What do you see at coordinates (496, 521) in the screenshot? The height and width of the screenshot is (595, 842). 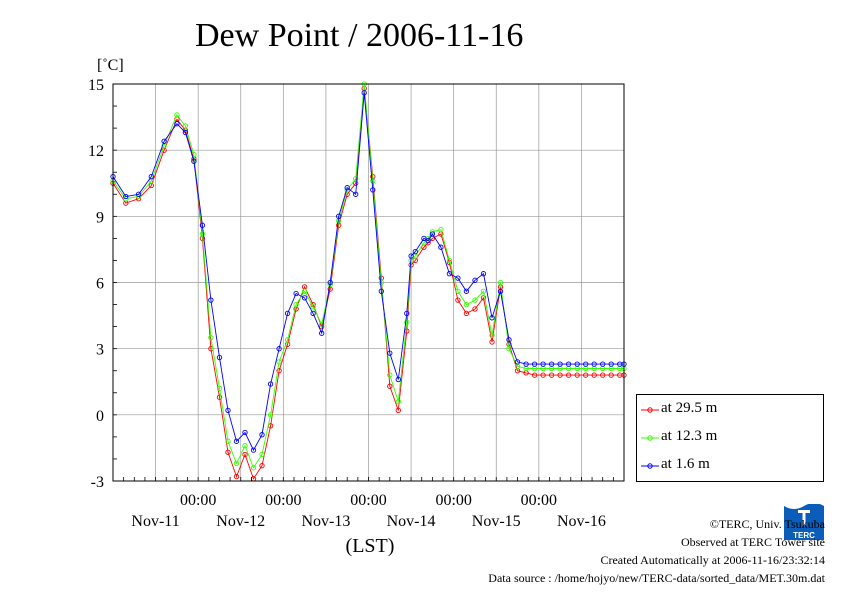 I see `x-tick-day-label: Nov-15` at bounding box center [496, 521].